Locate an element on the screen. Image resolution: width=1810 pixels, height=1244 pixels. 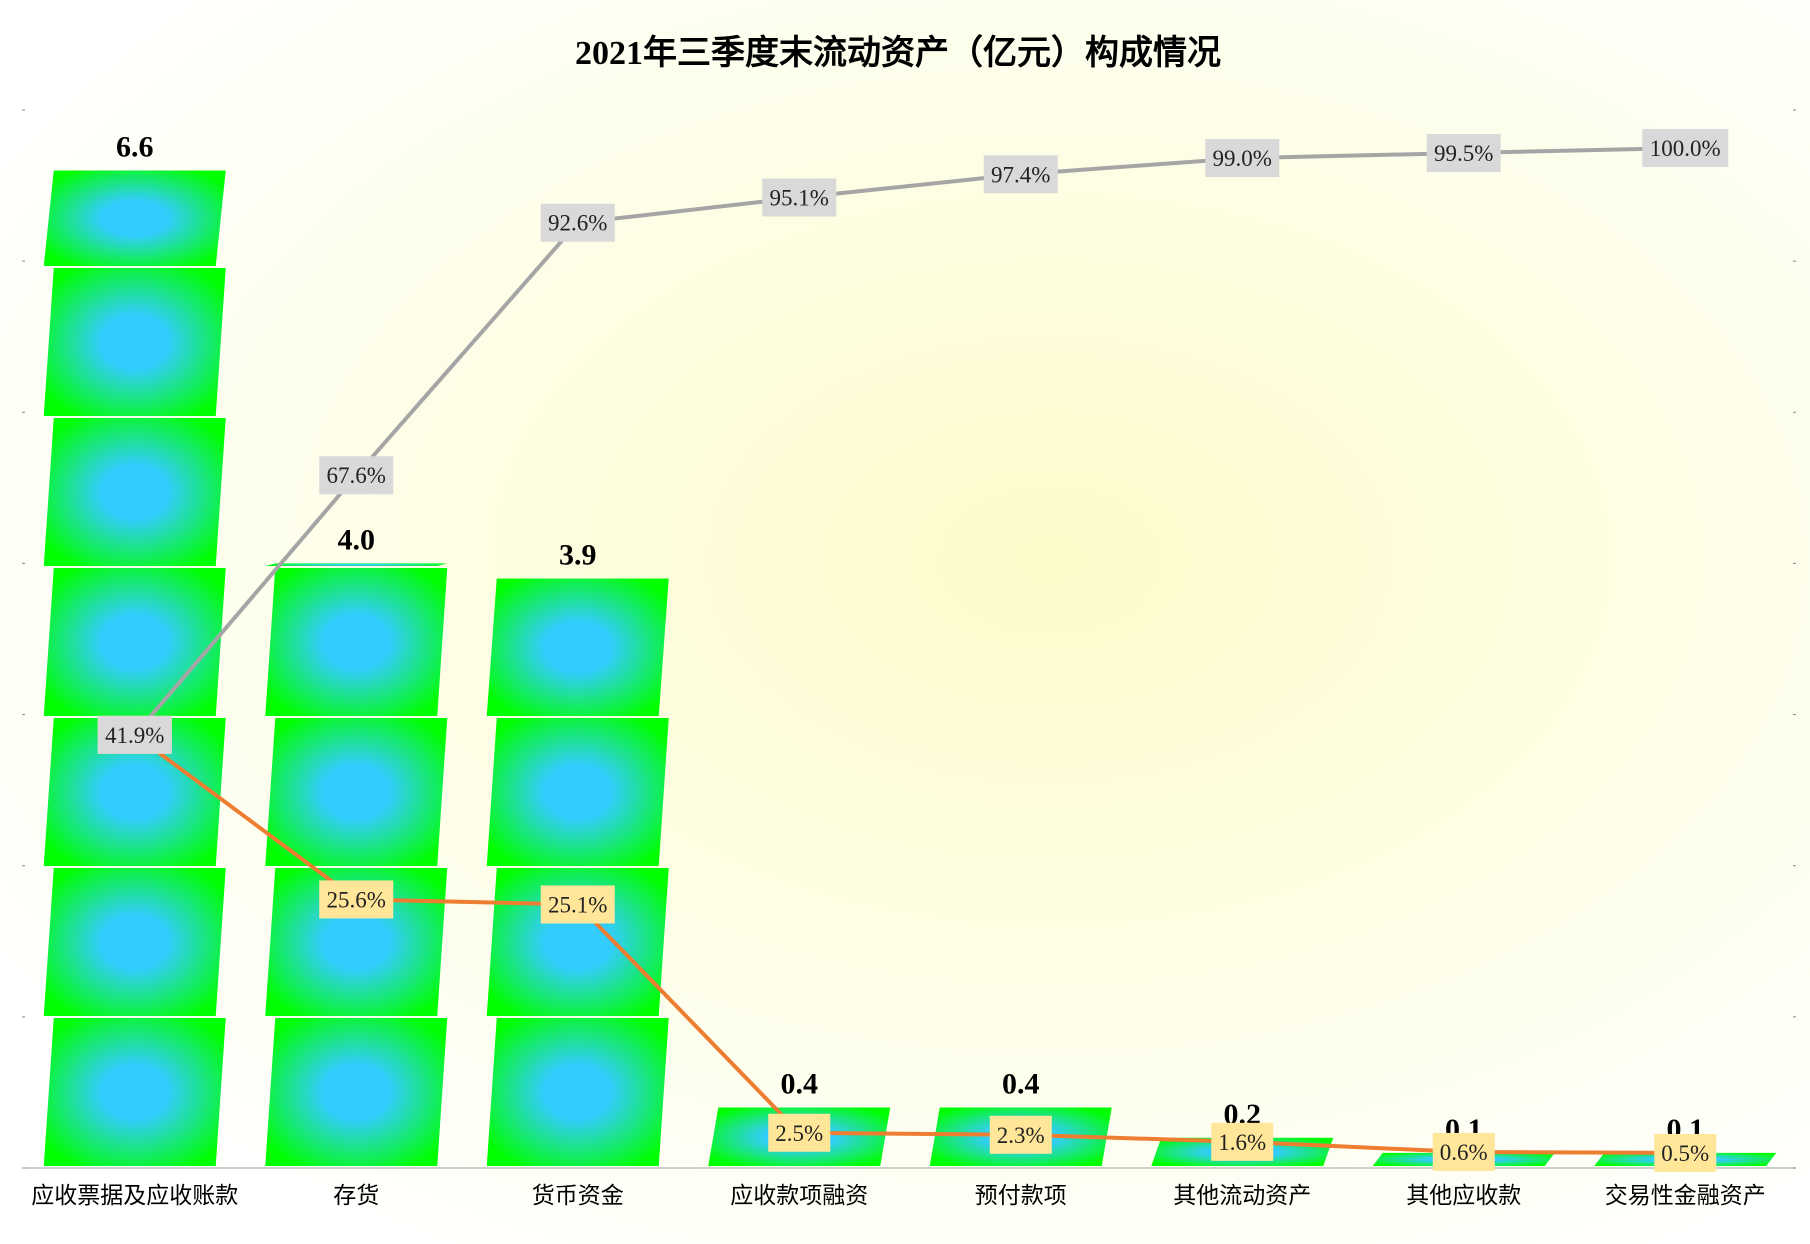
point-label: 1.6% is located at coordinates (1242, 1142).